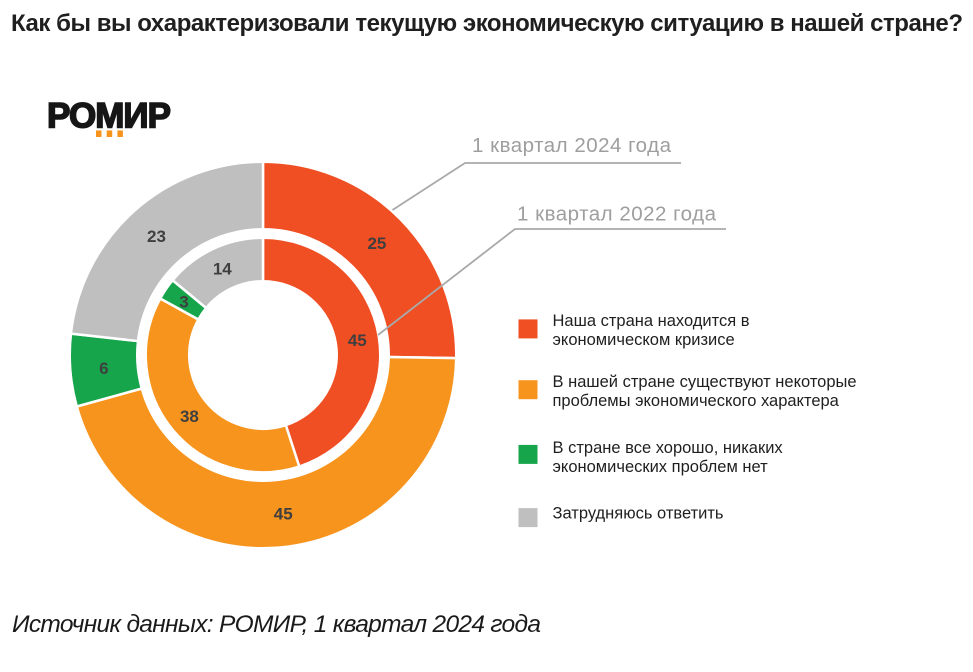  What do you see at coordinates (644, 340) in the screenshot?
I see `svg-text: экономическом кризисе` at bounding box center [644, 340].